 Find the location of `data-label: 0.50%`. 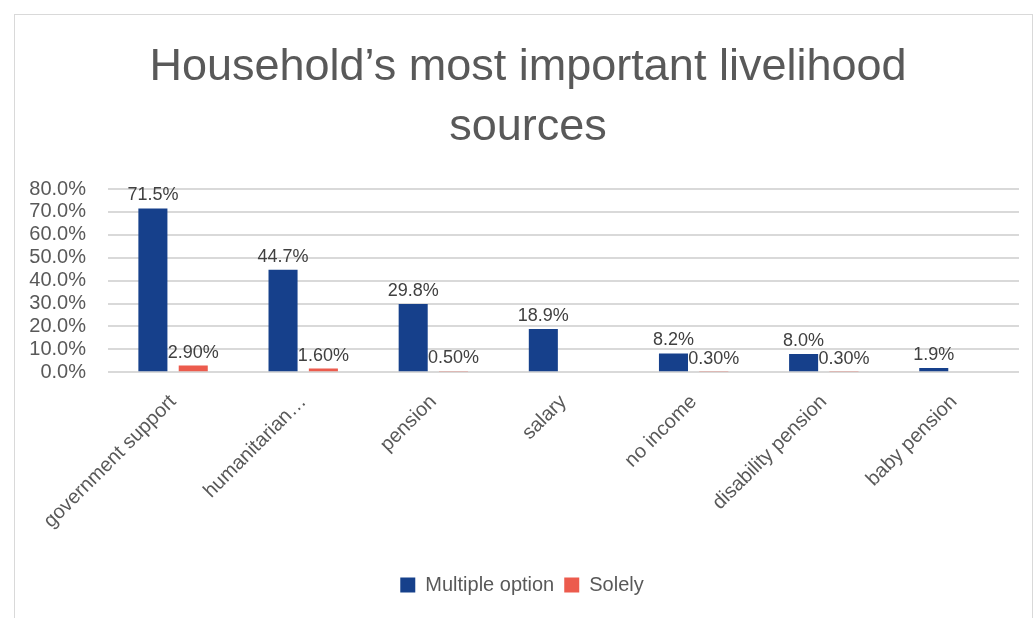

data-label: 0.50% is located at coordinates (454, 357).